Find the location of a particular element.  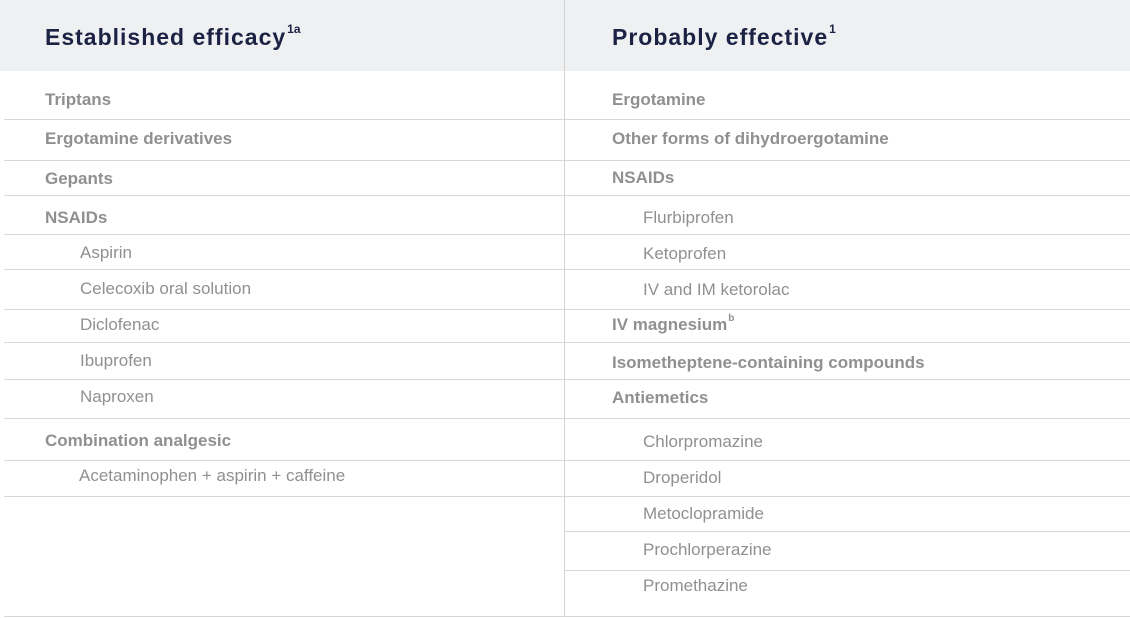

right-title-superscript: 1 is located at coordinates (832, 29).